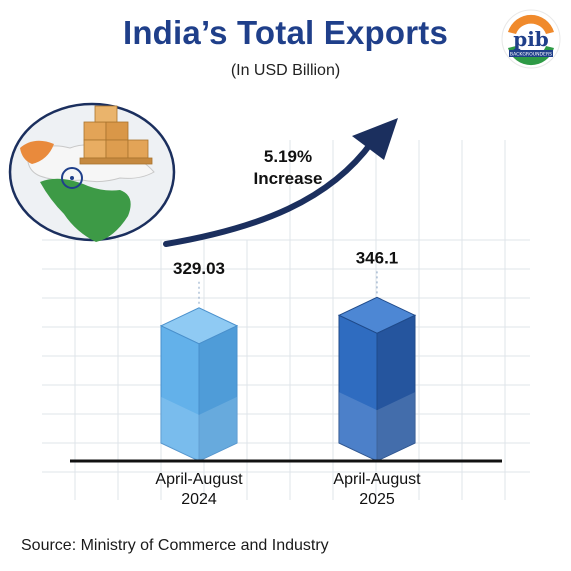 Image resolution: width=571 pixels, height=571 pixels. I want to click on chart-title: India’s Total Exports, so click(285, 32).